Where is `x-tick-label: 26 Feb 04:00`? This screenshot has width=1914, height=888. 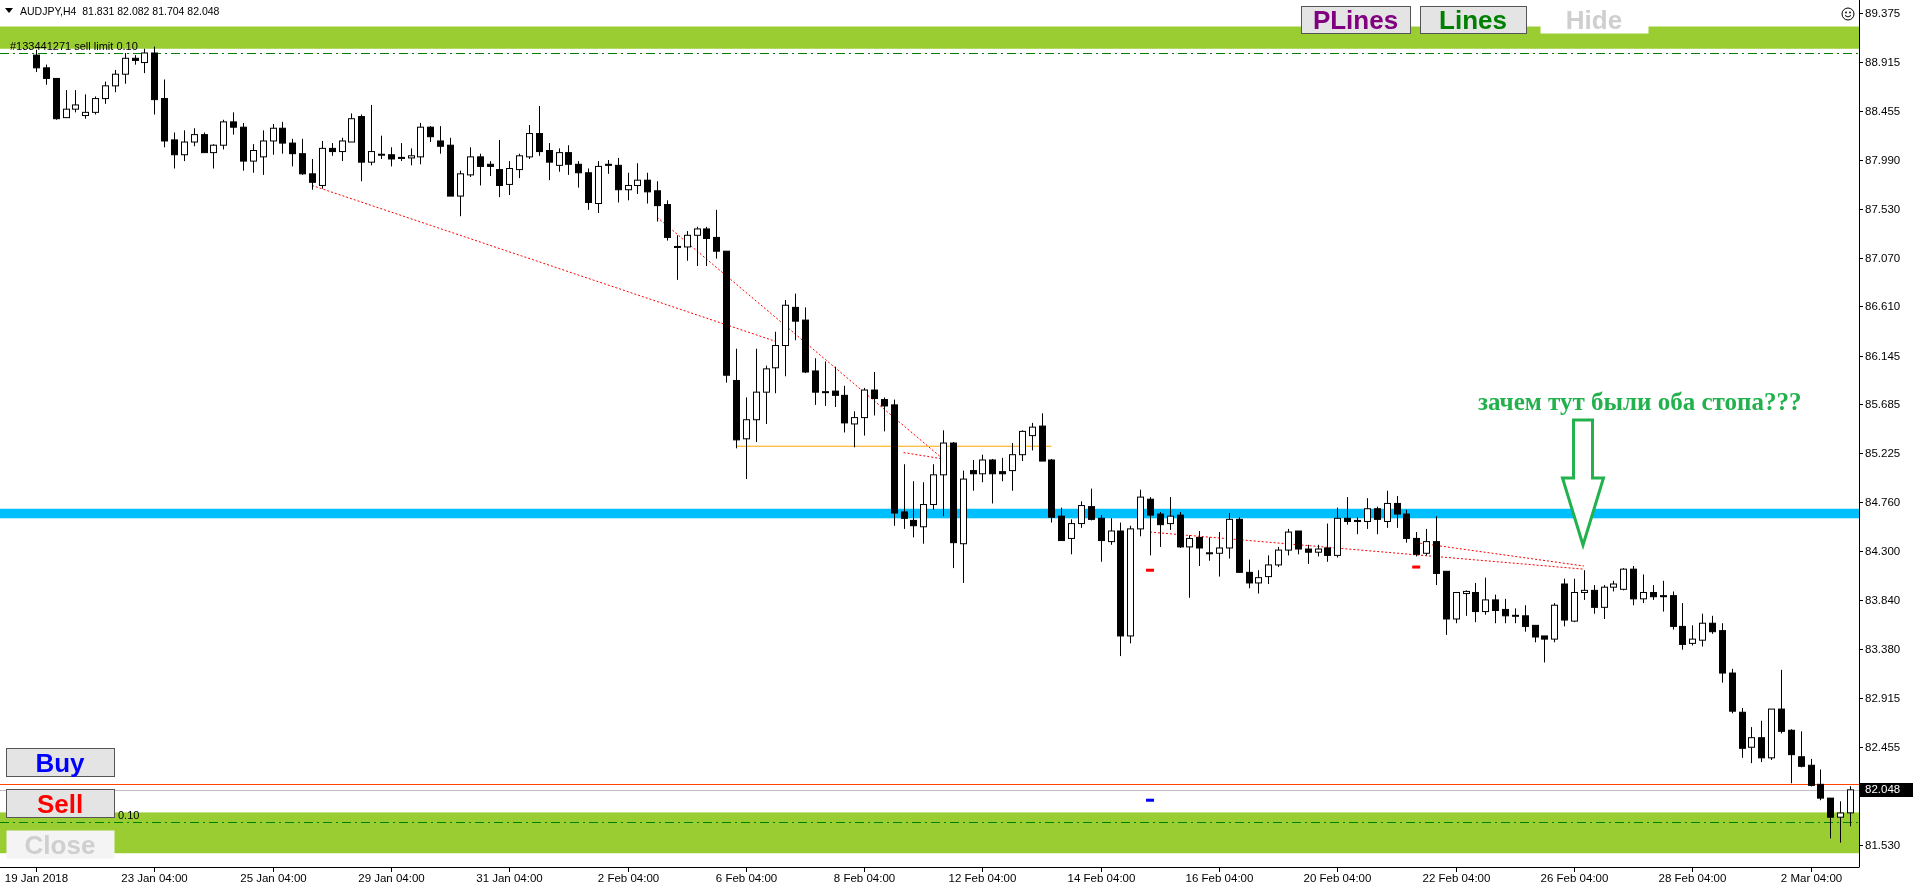 x-tick-label: 26 Feb 04:00 is located at coordinates (1574, 878).